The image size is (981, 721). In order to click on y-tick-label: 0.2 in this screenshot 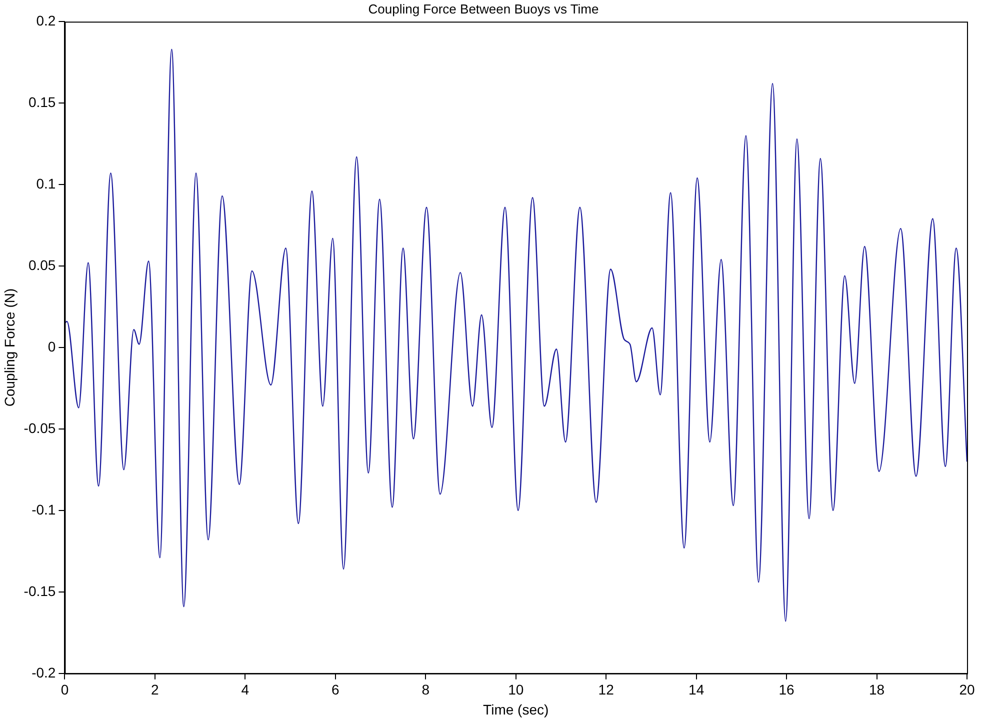, I will do `click(46, 20)`.